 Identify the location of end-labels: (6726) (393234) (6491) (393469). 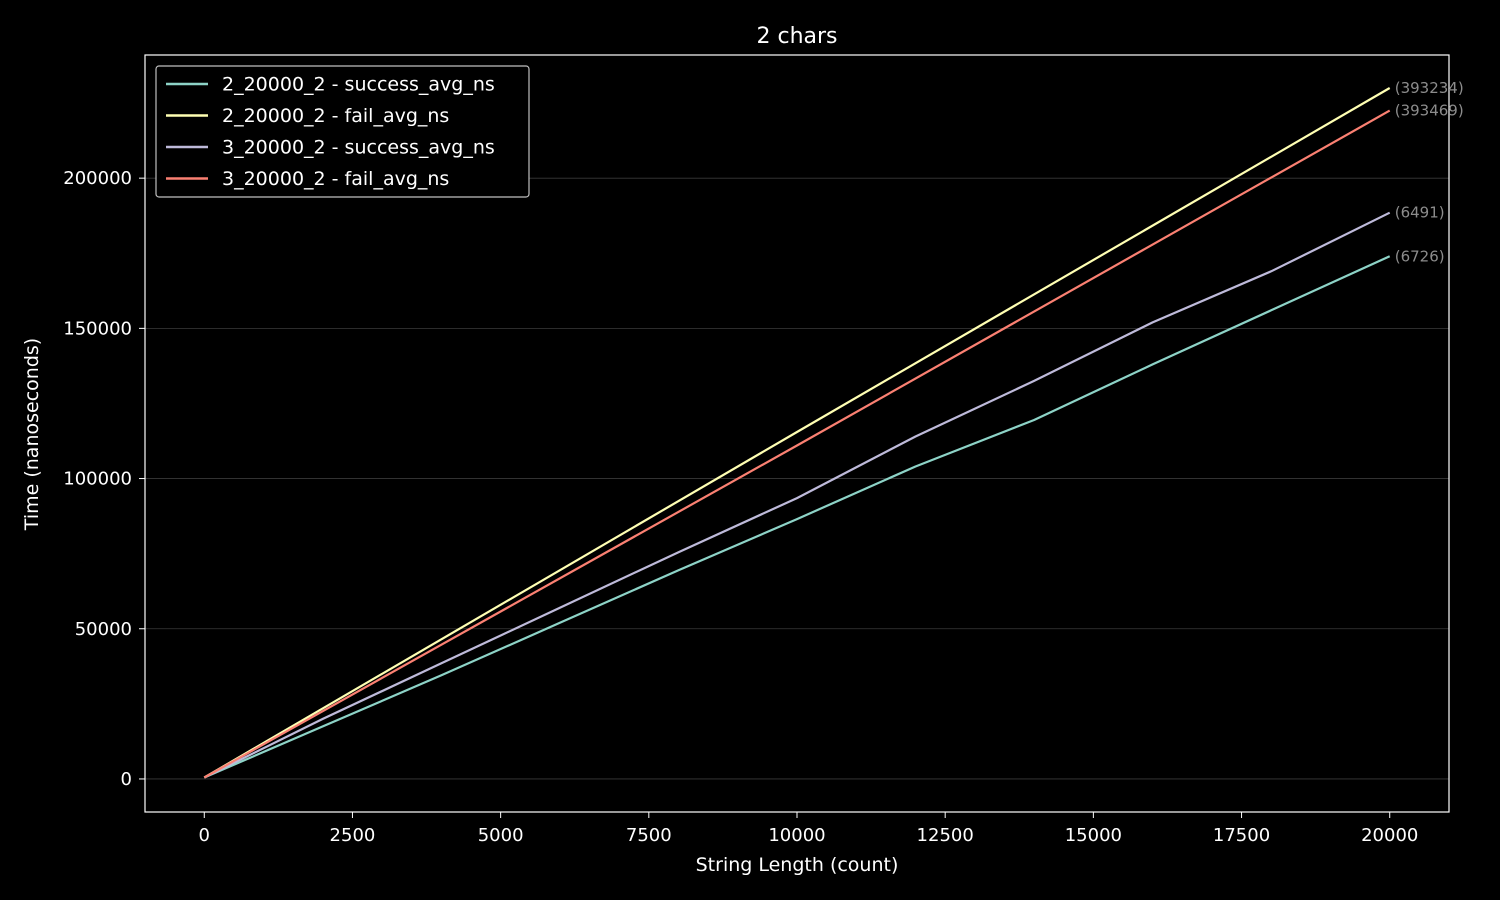
(1429, 172).